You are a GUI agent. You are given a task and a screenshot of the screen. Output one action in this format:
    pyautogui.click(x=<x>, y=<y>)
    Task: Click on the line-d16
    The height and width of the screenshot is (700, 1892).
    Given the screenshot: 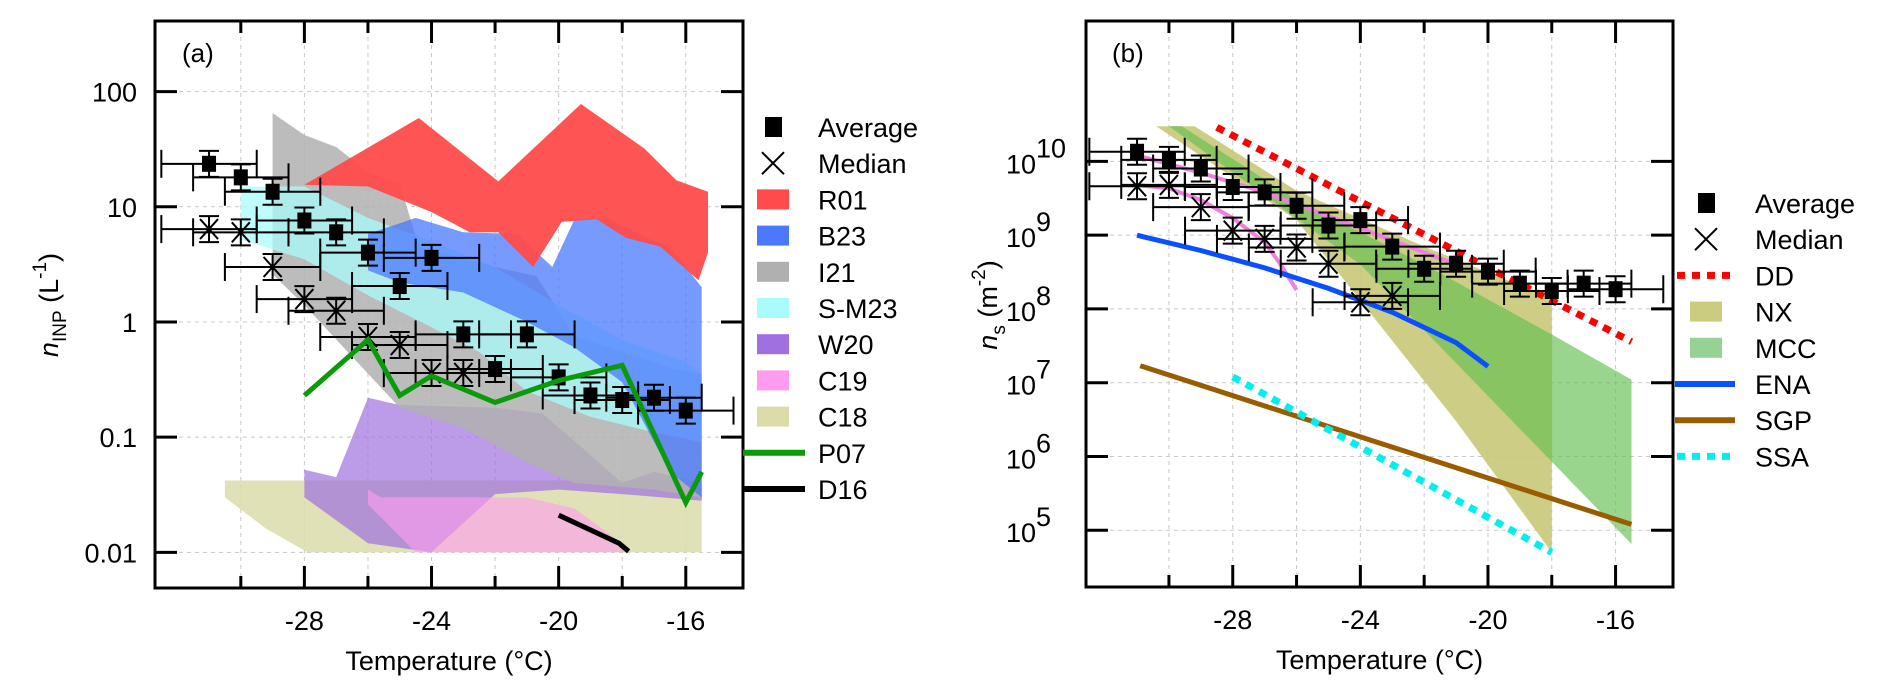 What is the action you would take?
    pyautogui.click(x=594, y=533)
    